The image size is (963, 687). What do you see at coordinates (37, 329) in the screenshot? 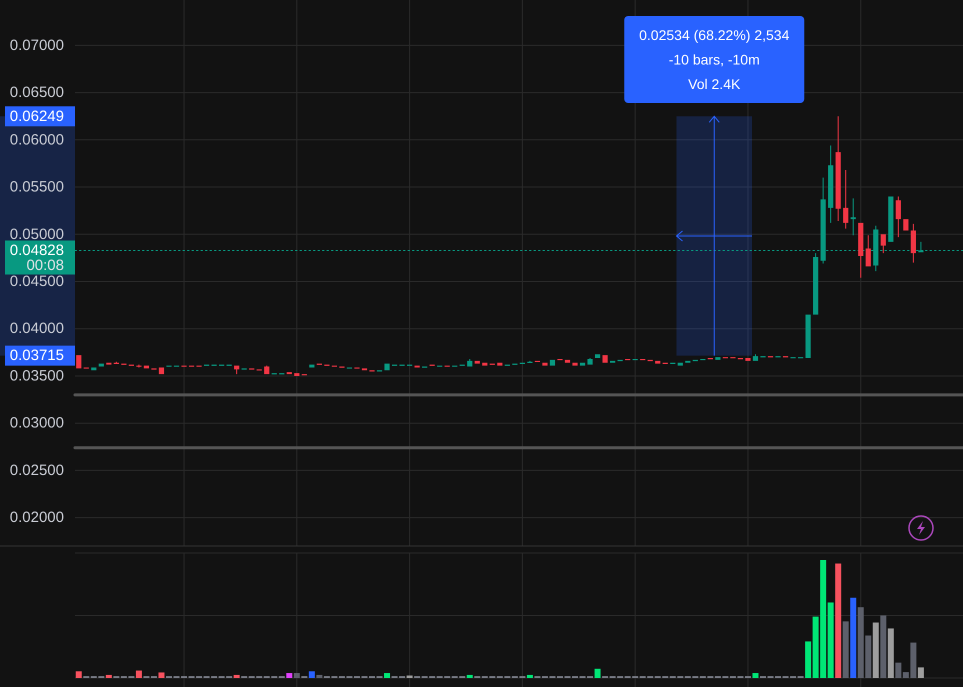
I see `y-tick-label: 0.04000` at bounding box center [37, 329].